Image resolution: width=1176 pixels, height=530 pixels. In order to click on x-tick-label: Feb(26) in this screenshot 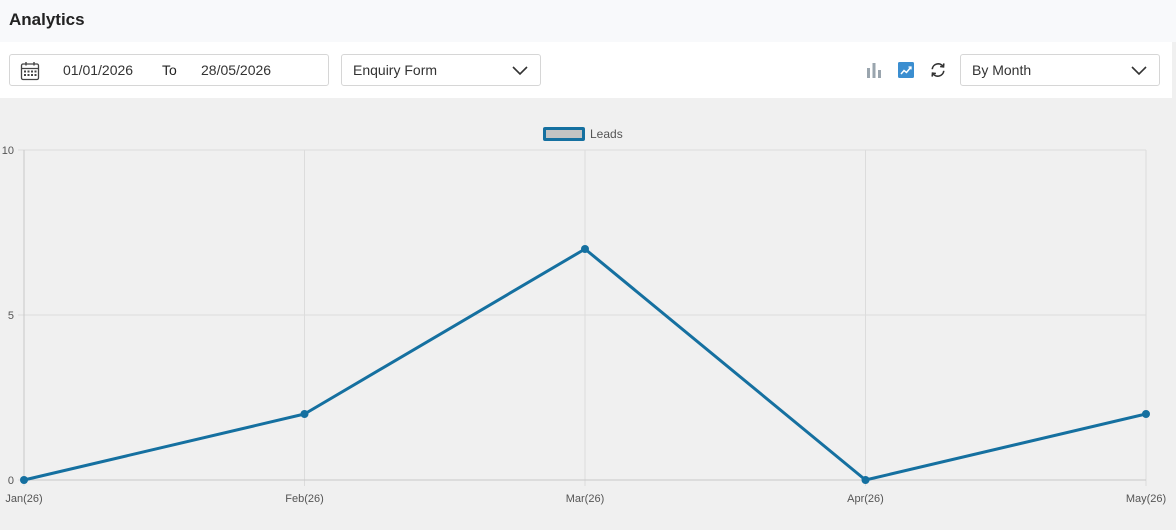, I will do `click(304, 499)`.